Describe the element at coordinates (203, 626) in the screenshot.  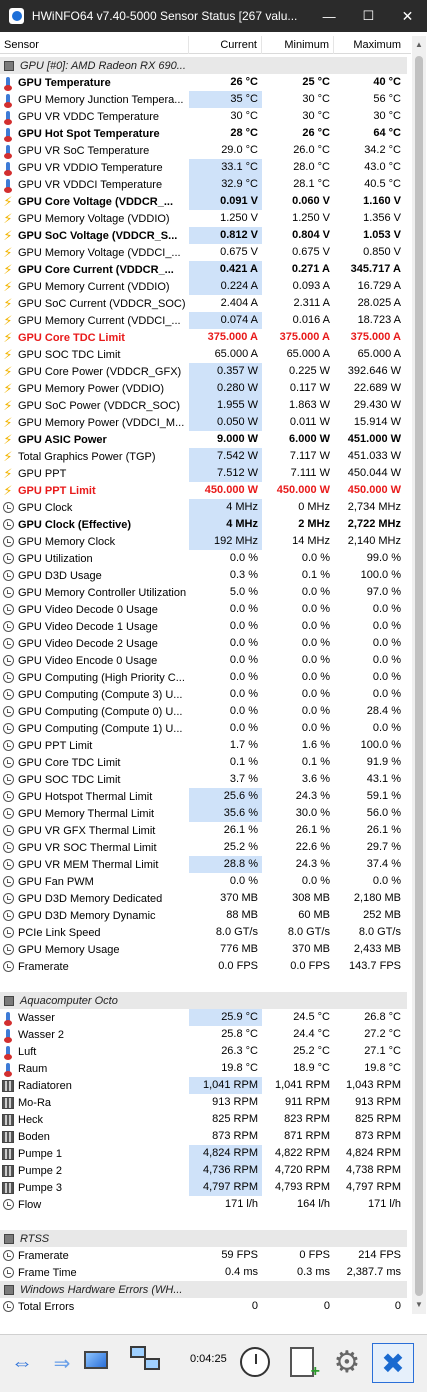
I see `sensor-row: GPU Video Decode 1 Usage 0.0 % 0.0 % 0.0 %` at that location.